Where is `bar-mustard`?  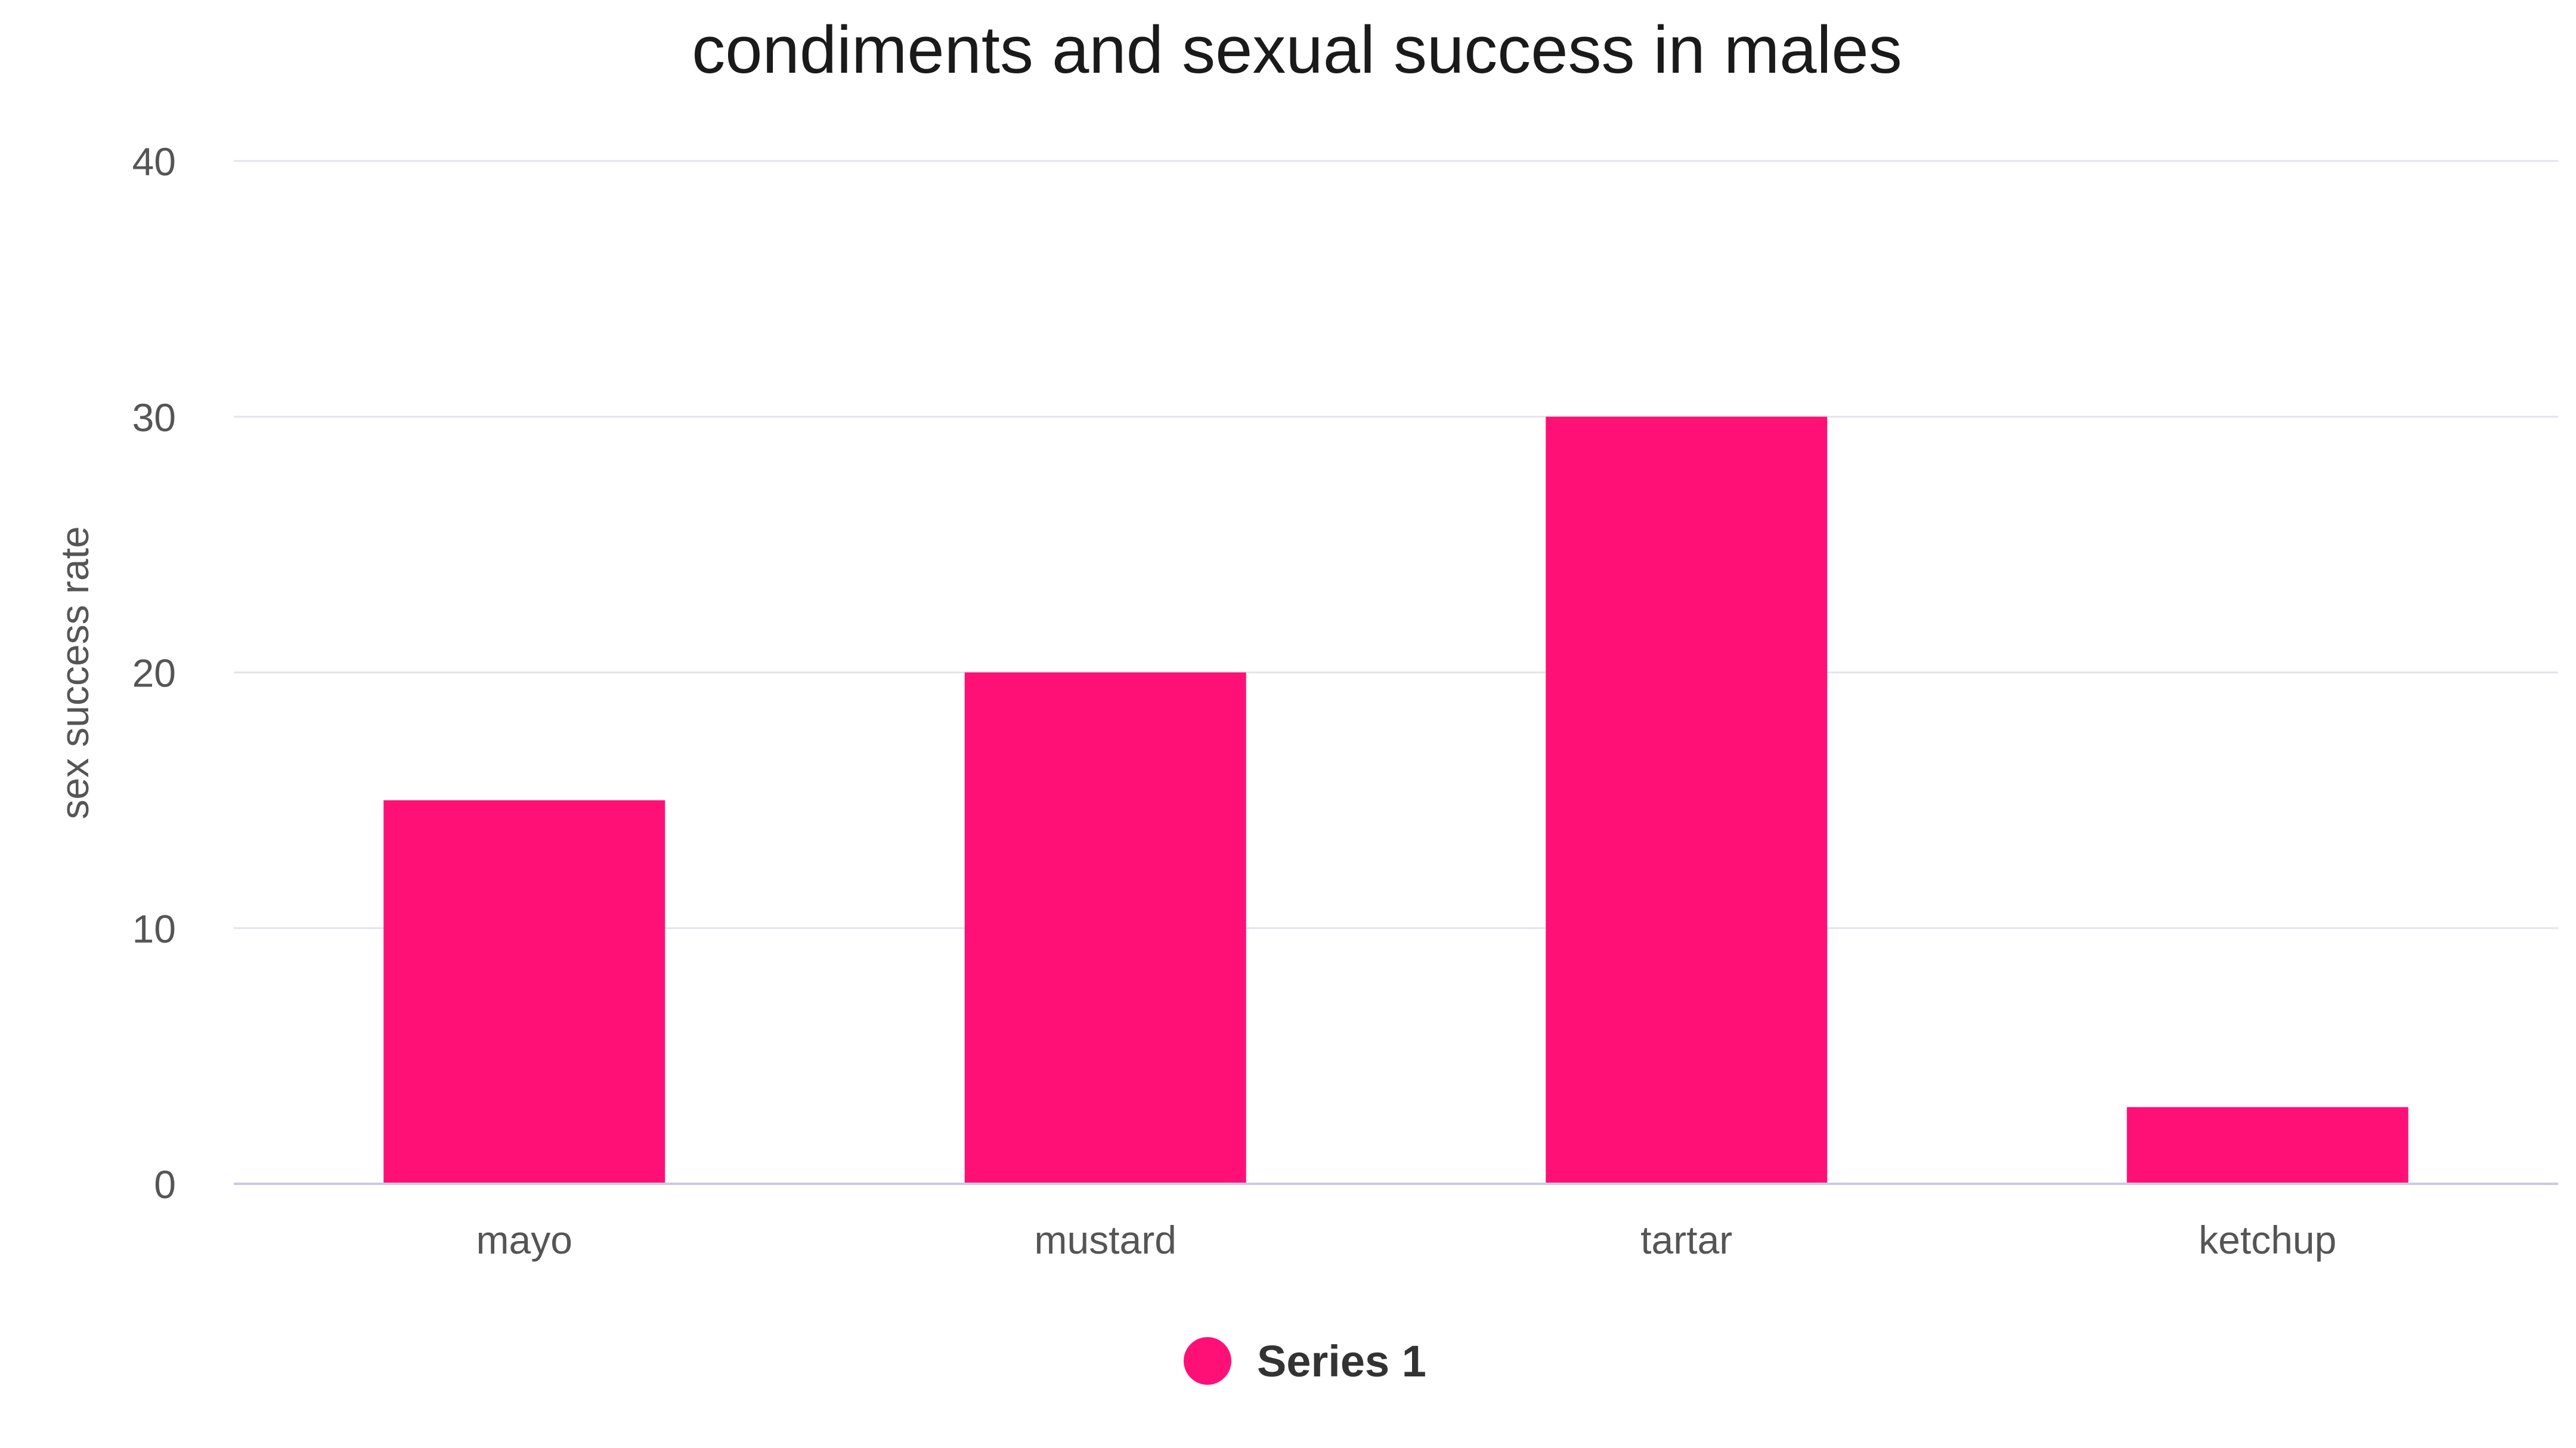 bar-mustard is located at coordinates (1105, 928).